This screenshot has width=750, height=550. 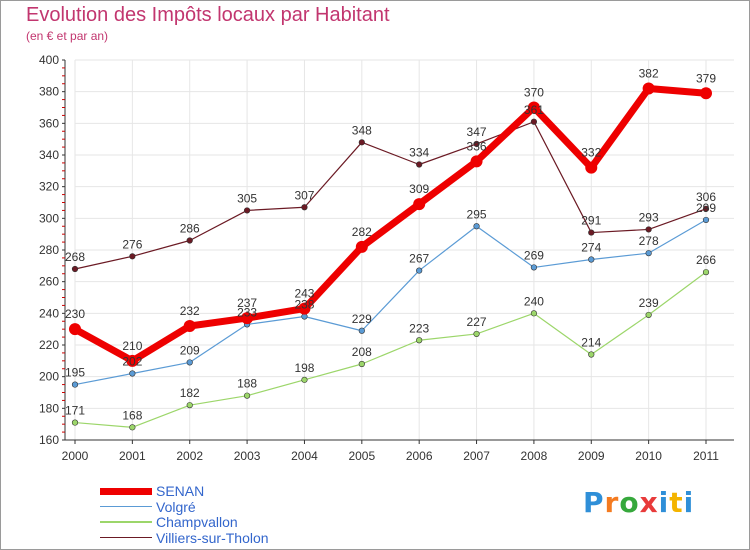 I want to click on data-label: 293, so click(x=649, y=217).